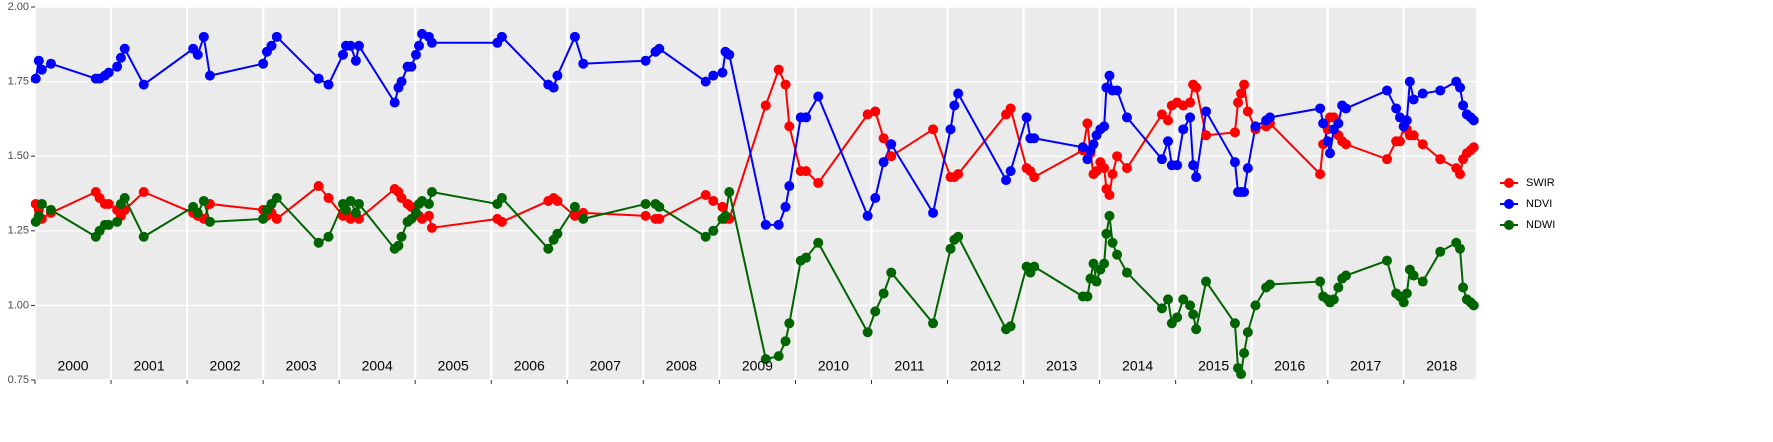  Describe the element at coordinates (1213, 366) in the screenshot. I see `x-tick-label: 2015` at that location.